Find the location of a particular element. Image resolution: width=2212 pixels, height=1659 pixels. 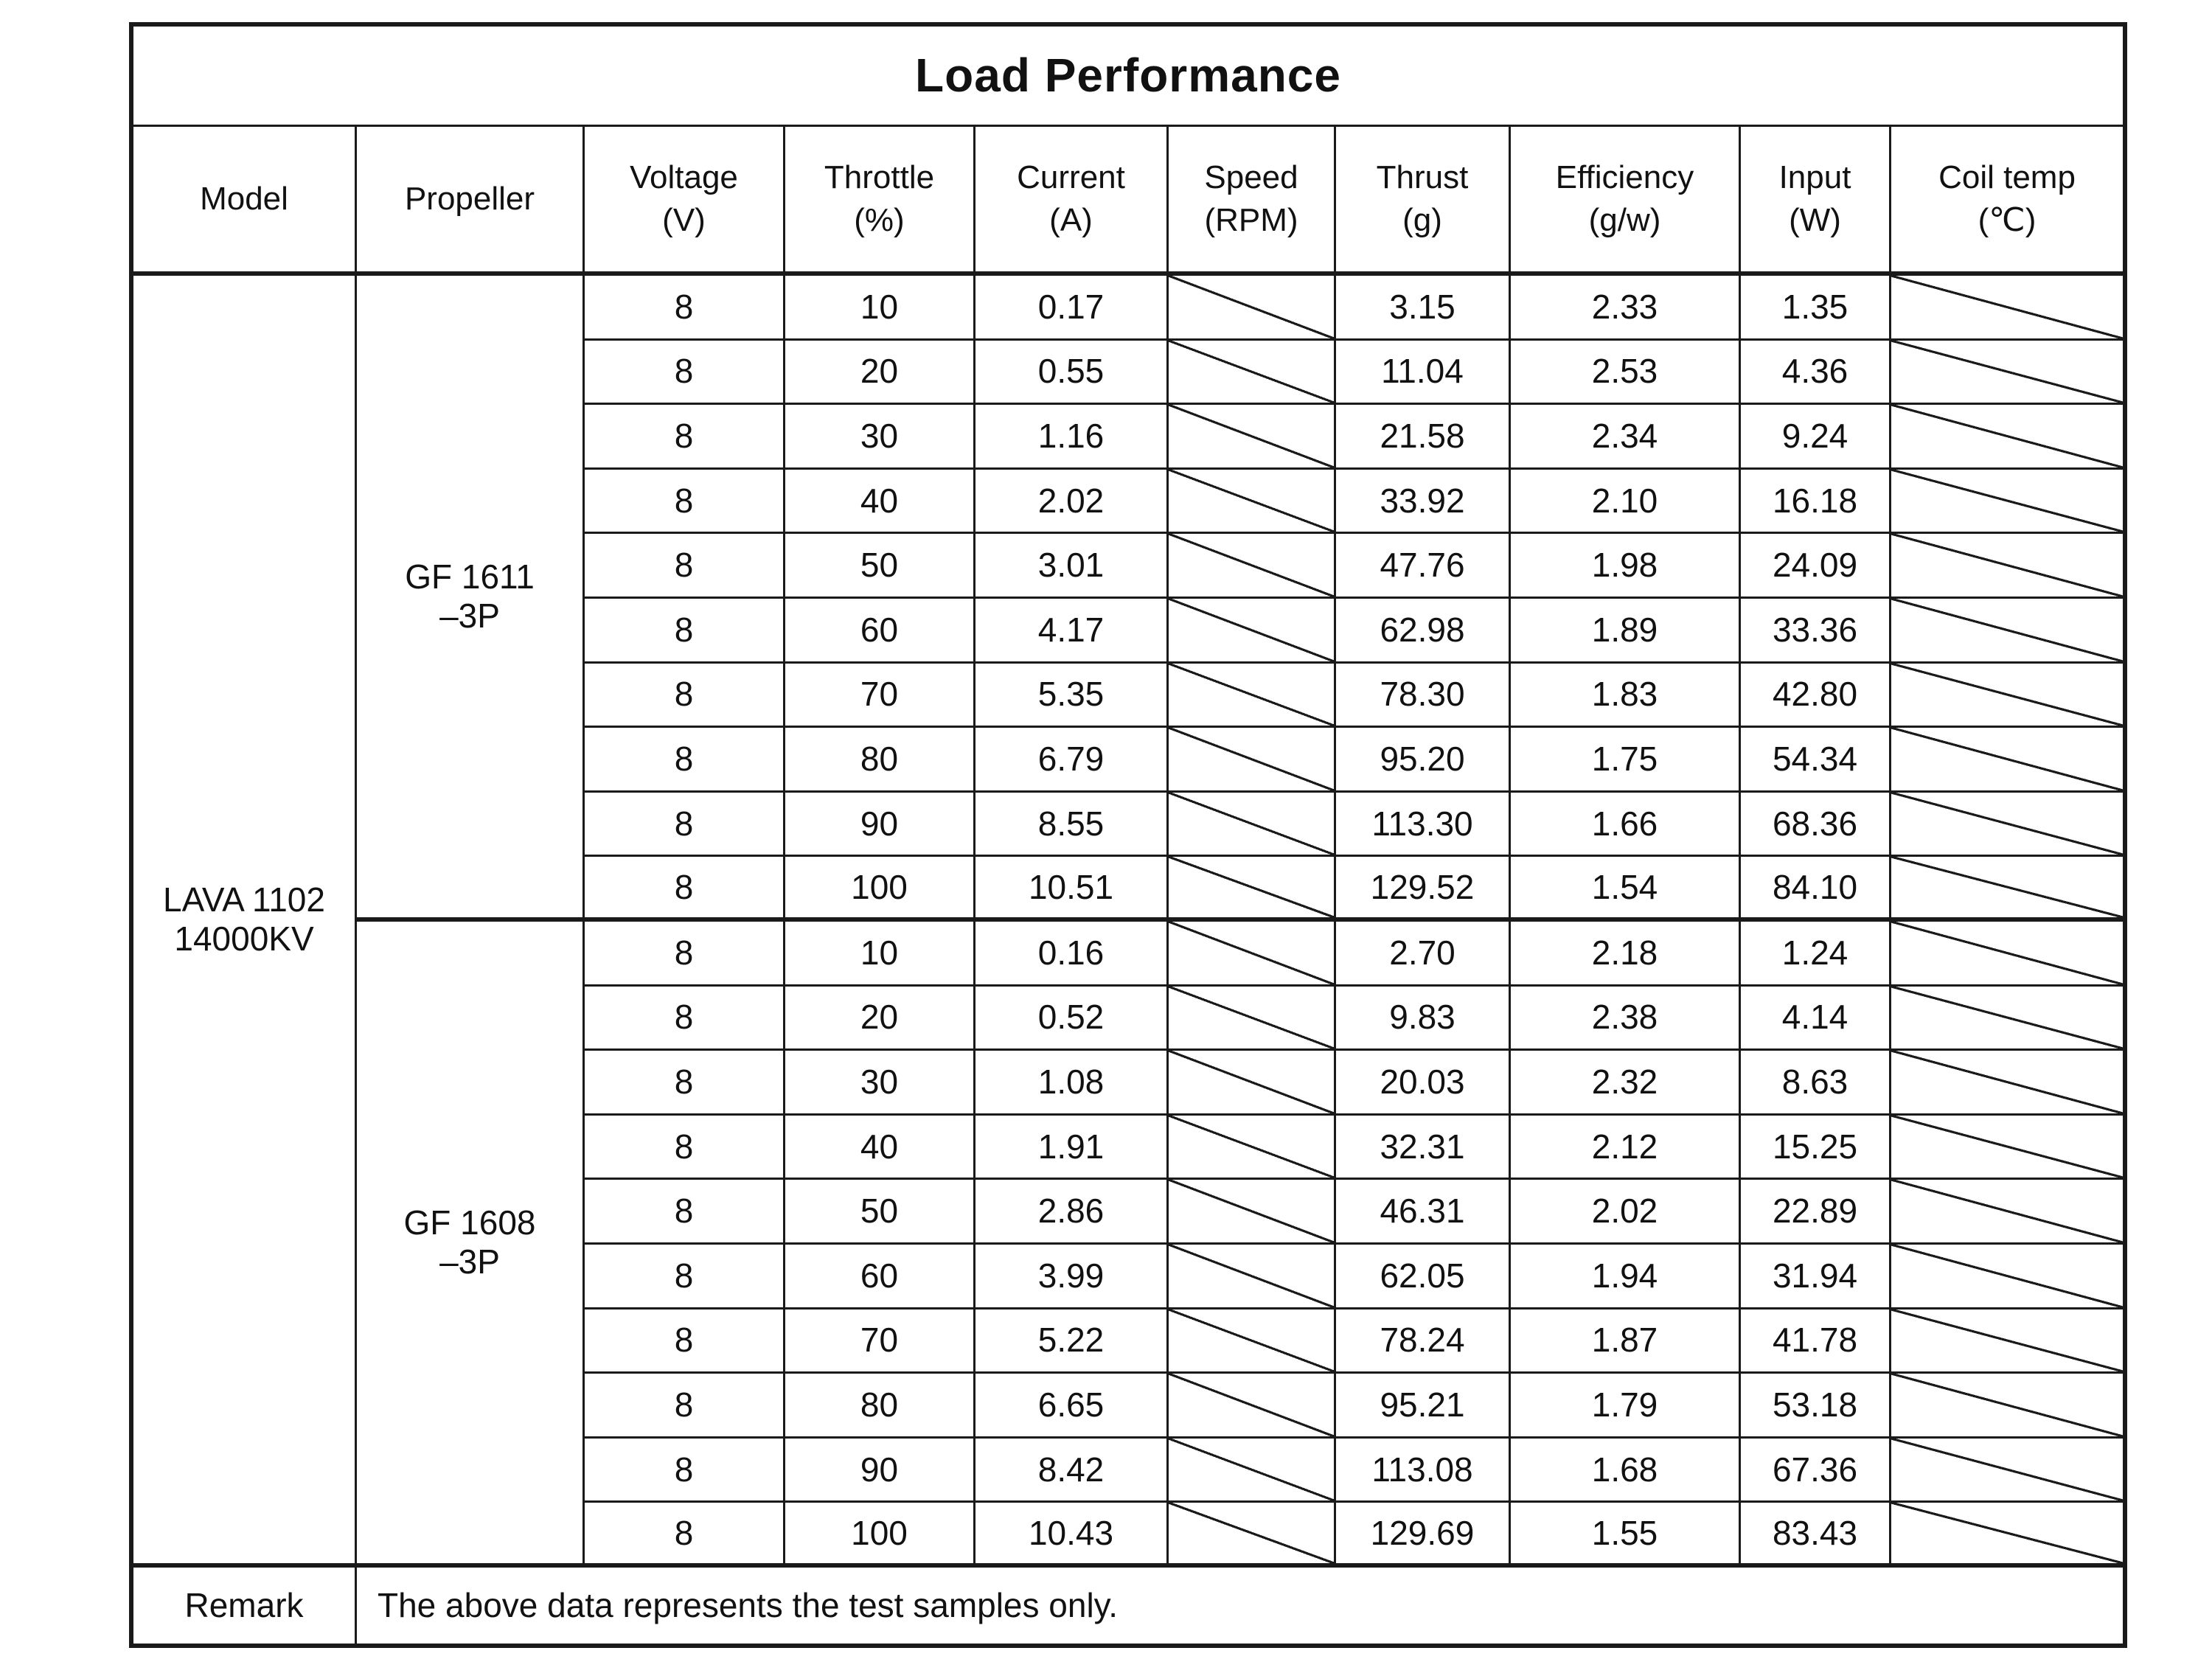

cell-input: 24.09 is located at coordinates (1816, 566).